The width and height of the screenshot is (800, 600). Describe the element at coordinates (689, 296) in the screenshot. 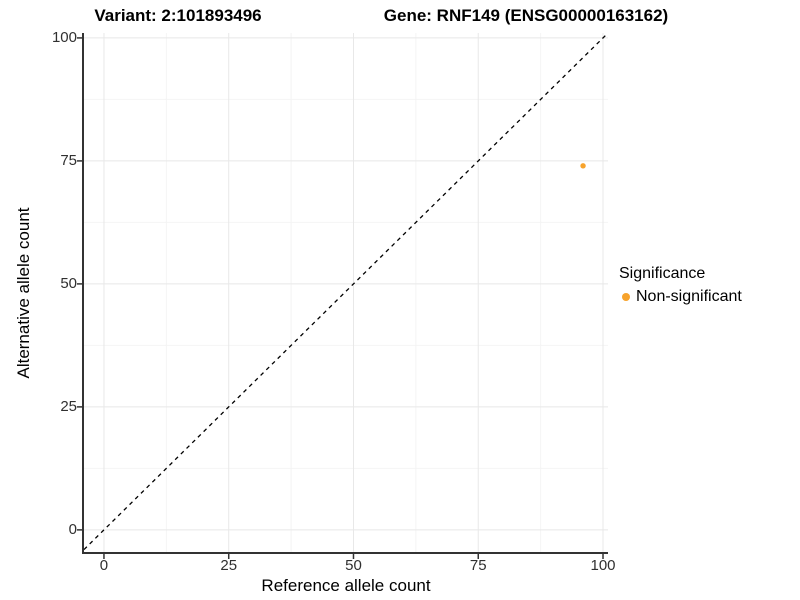

I see `legend-item-label: Non-significant` at that location.